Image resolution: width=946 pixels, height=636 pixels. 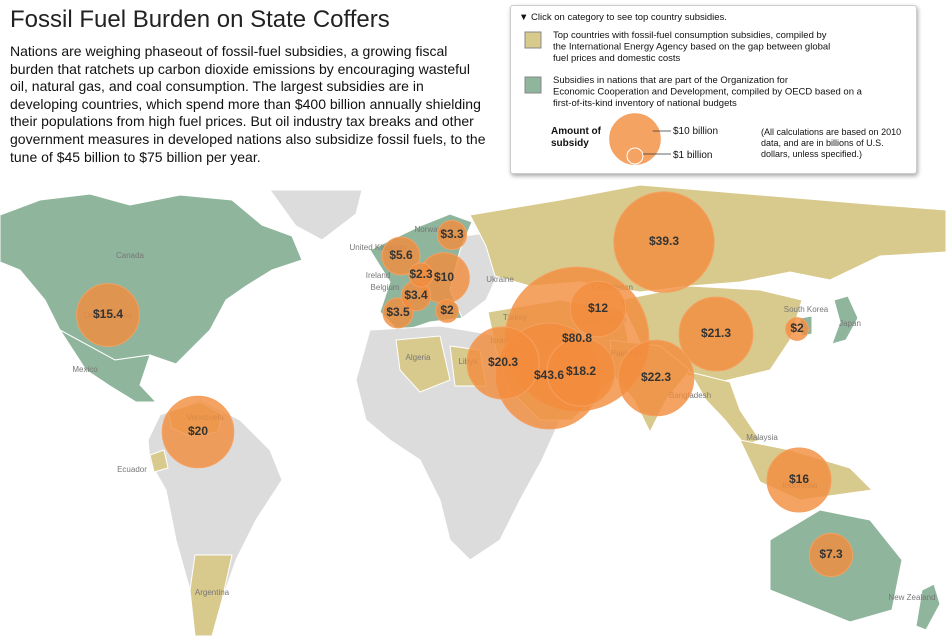 What do you see at coordinates (416, 295) in the screenshot?
I see `bubble-label: $3.4` at bounding box center [416, 295].